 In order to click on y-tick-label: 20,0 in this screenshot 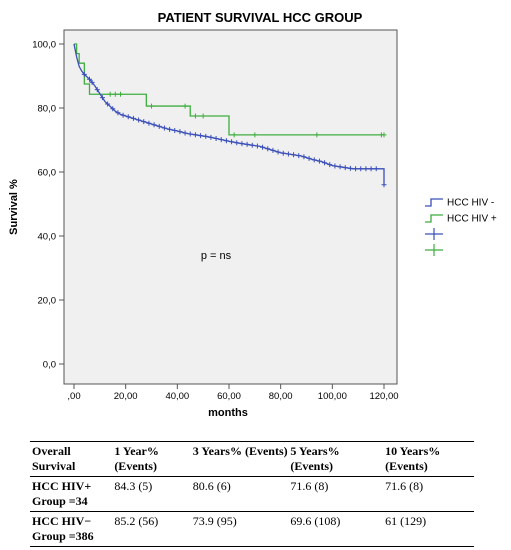, I will do `click(47, 301)`.